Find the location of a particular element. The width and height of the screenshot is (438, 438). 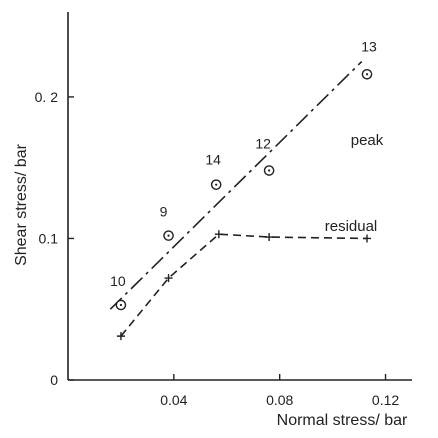

x-tick-label: 0.12 is located at coordinates (385, 400).